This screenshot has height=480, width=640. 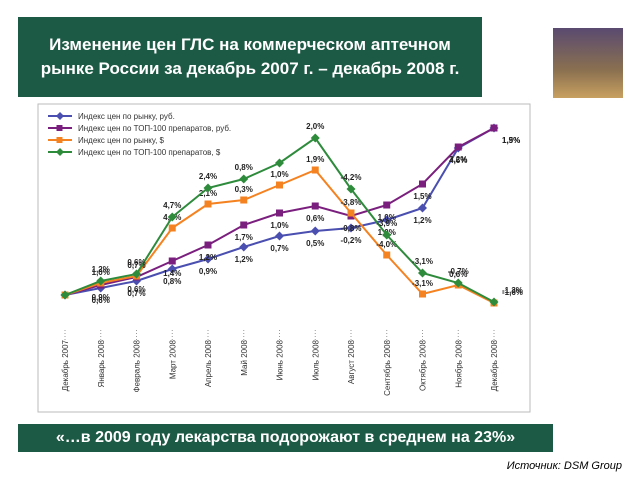 I want to click on data-label: -0,8%, so click(x=351, y=228).